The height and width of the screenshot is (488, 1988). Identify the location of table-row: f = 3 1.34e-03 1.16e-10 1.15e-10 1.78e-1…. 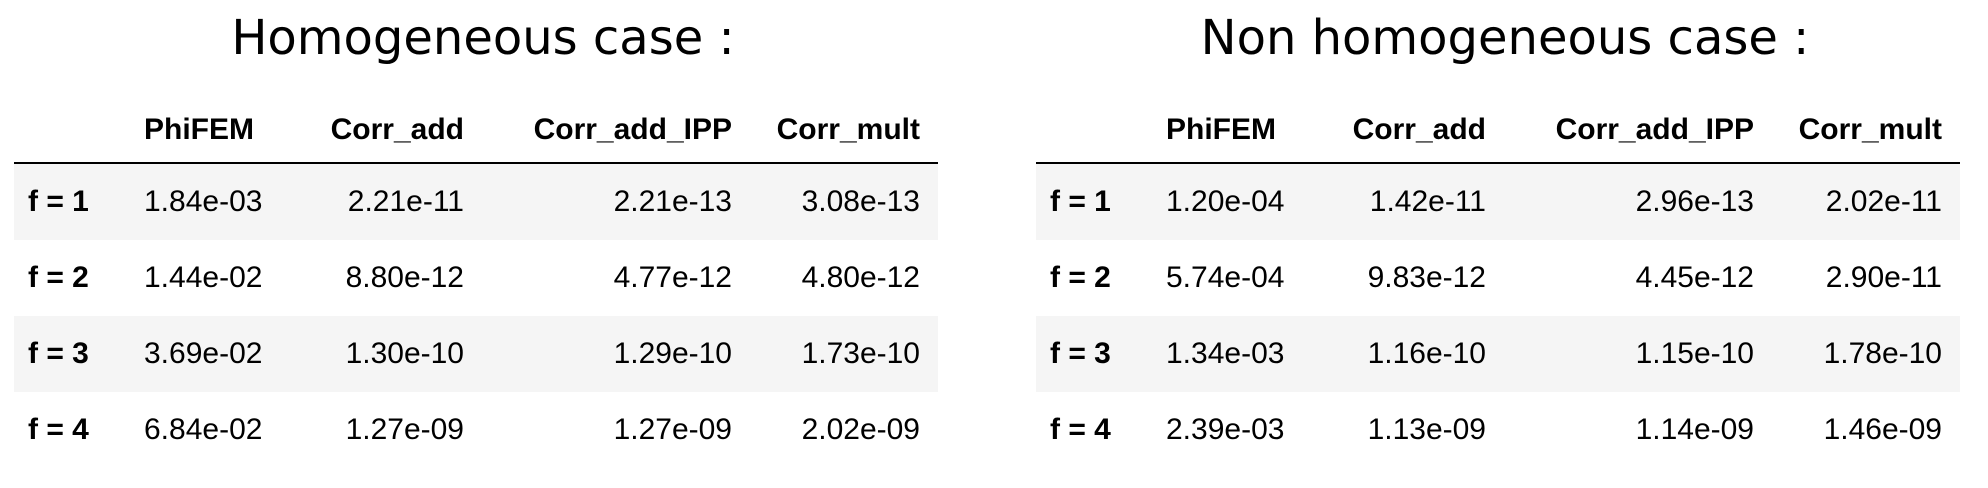
(1498, 354).